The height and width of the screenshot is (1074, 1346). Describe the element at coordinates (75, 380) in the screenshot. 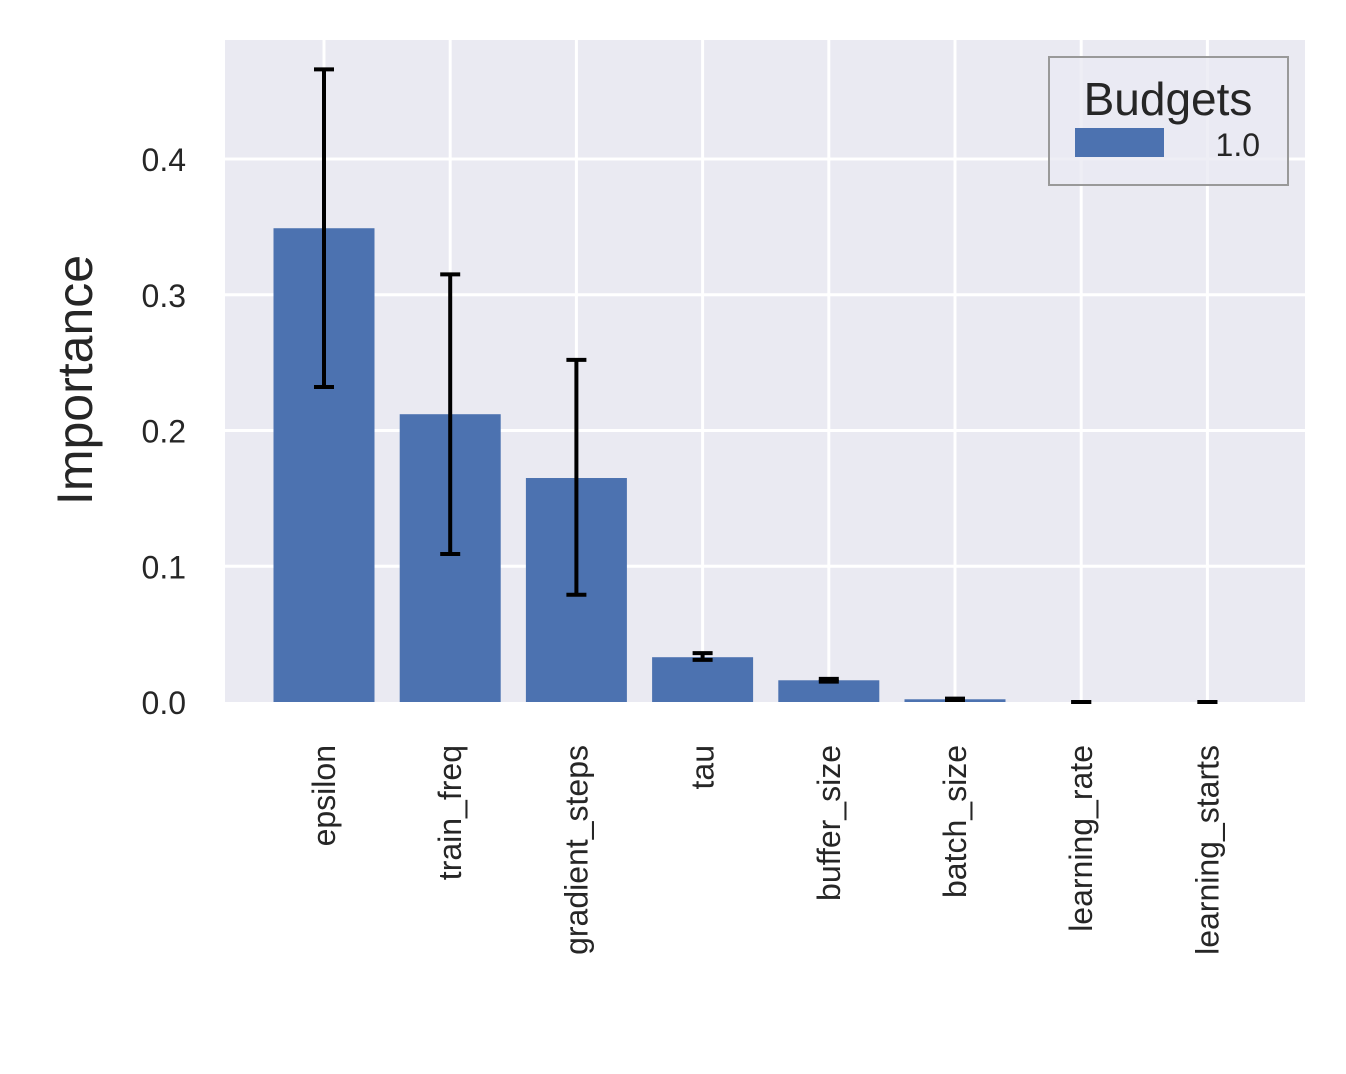

I see `y-axis-label: Importance` at that location.